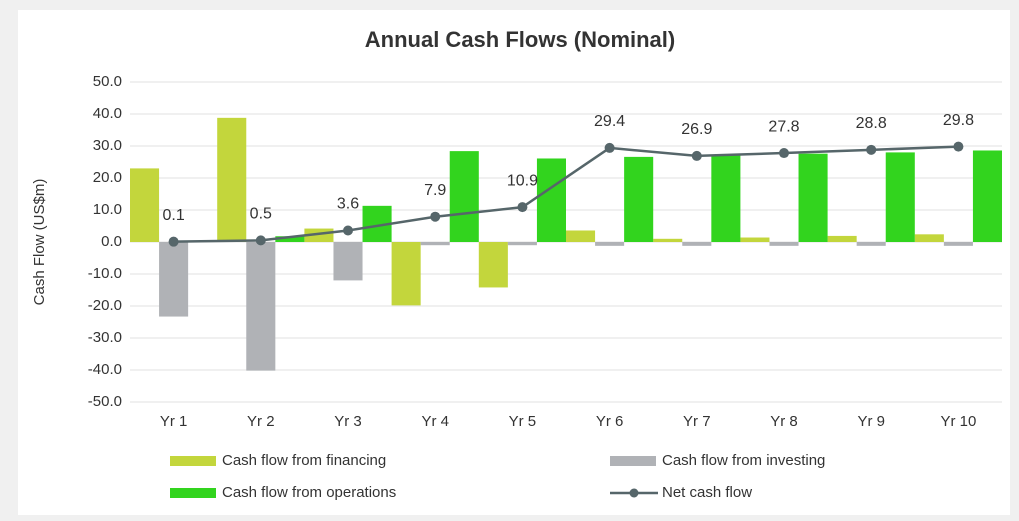 The image size is (1019, 521). What do you see at coordinates (784, 421) in the screenshot?
I see `x-tick-label: Yr 8` at bounding box center [784, 421].